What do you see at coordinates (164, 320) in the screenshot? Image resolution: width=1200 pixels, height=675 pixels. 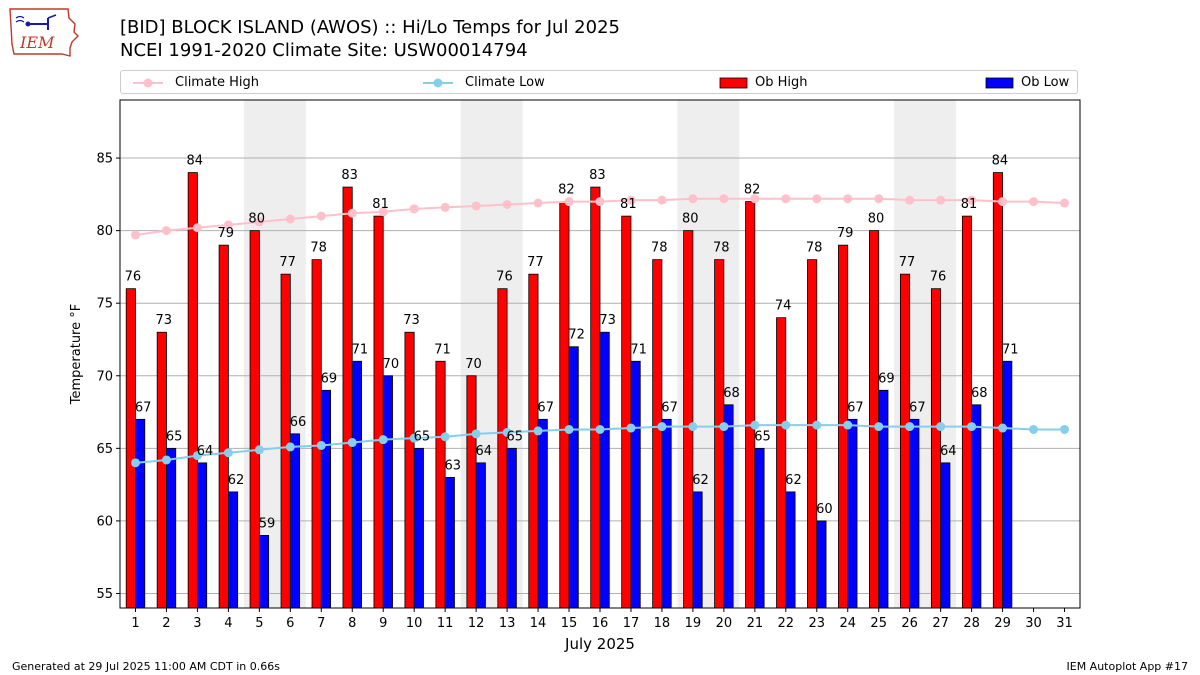 I see `ob-high-label: 73` at bounding box center [164, 320].